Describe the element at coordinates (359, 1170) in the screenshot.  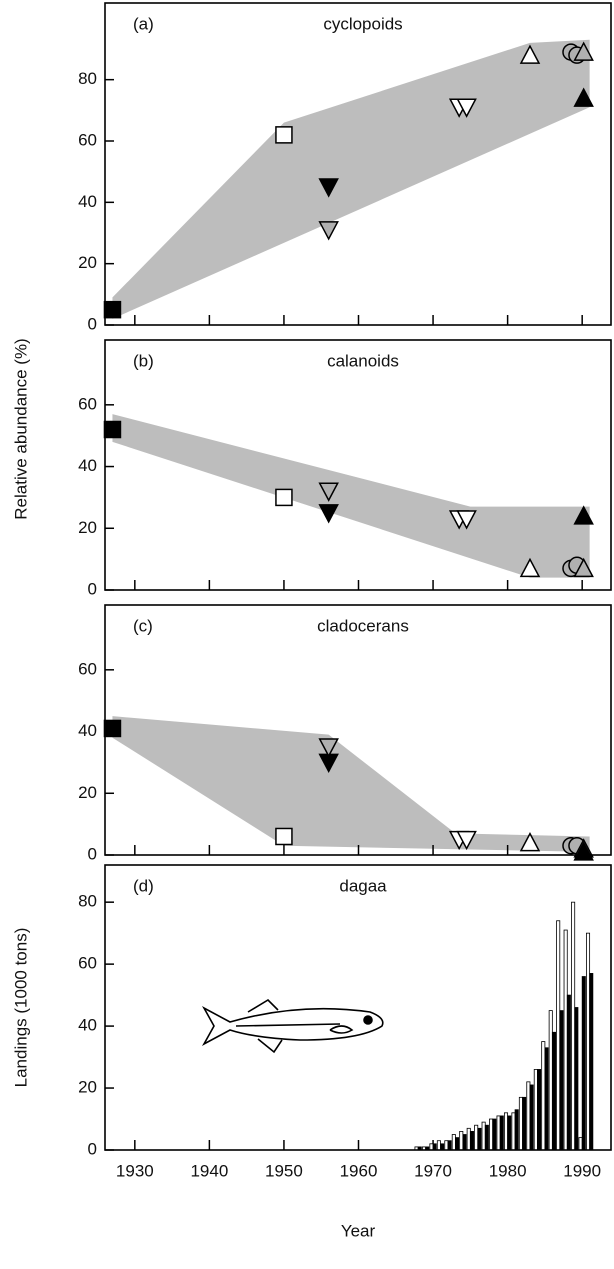
I see `x-tick-label: 1960` at that location.